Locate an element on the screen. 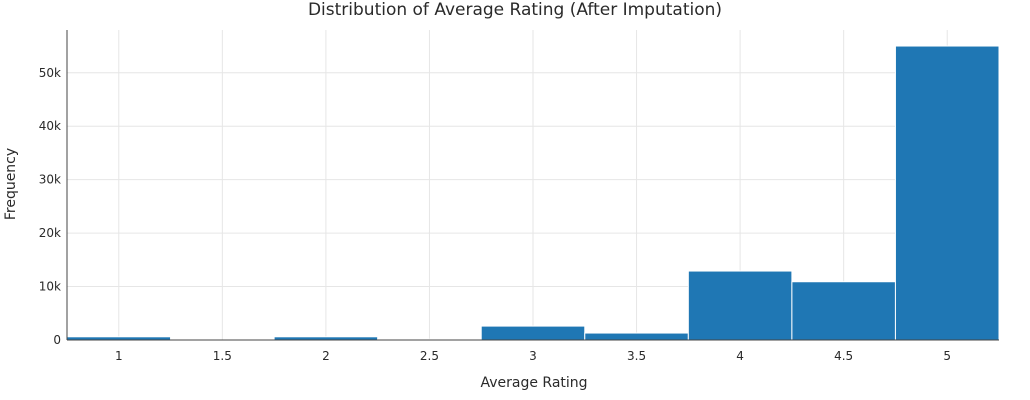  y-tick-label: 50k is located at coordinates (50, 73).